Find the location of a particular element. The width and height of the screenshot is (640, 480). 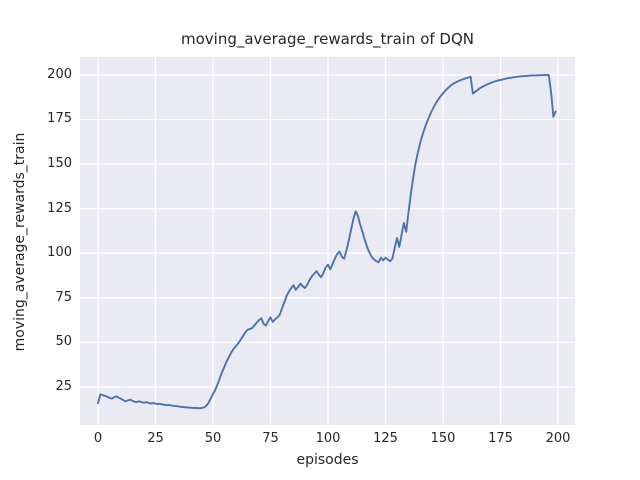

y-axis-label: moving_average_rewards_train is located at coordinates (20, 242).